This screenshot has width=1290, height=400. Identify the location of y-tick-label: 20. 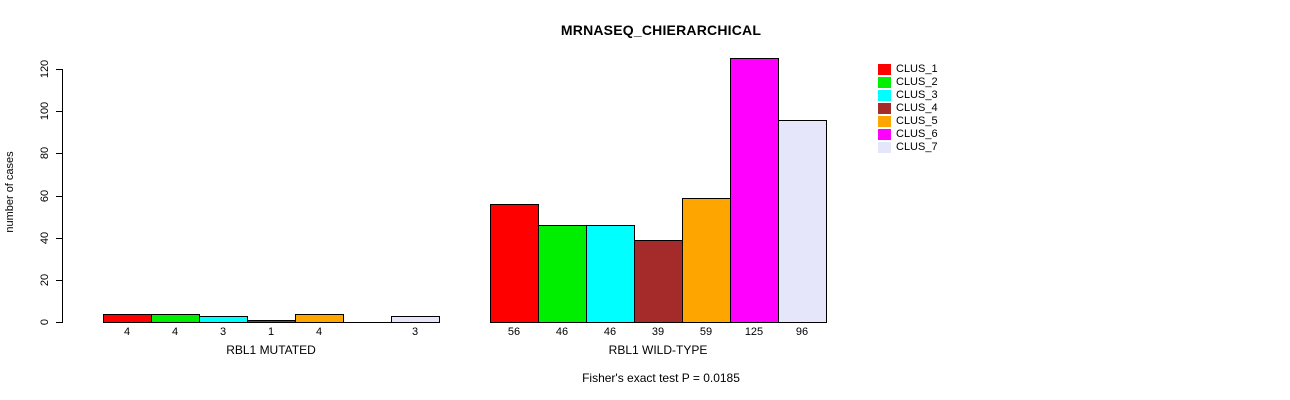
(45, 280).